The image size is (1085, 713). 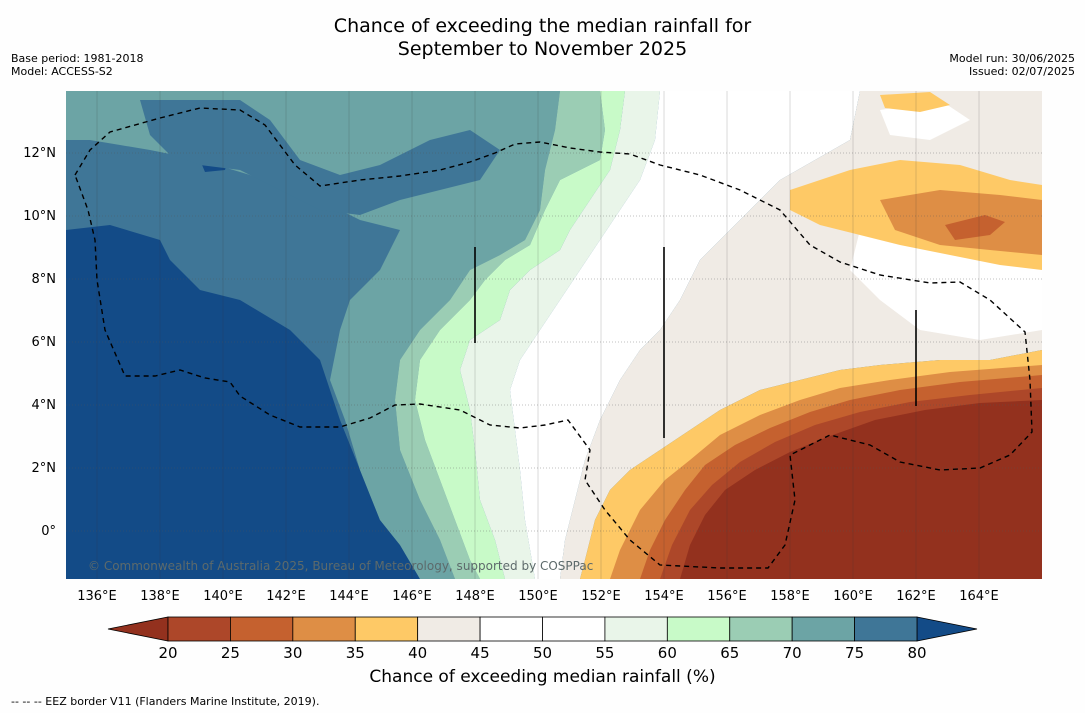 What do you see at coordinates (480, 653) in the screenshot?
I see `colorbar-tick-label: 45` at bounding box center [480, 653].